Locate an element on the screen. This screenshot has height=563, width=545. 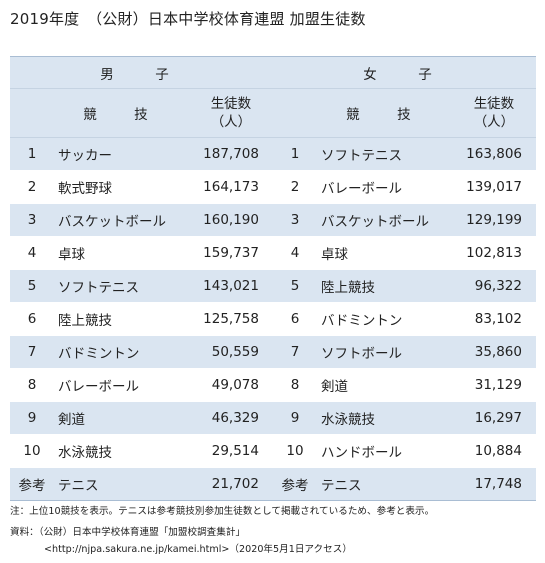
female-rank: 3 is located at coordinates (294, 220).